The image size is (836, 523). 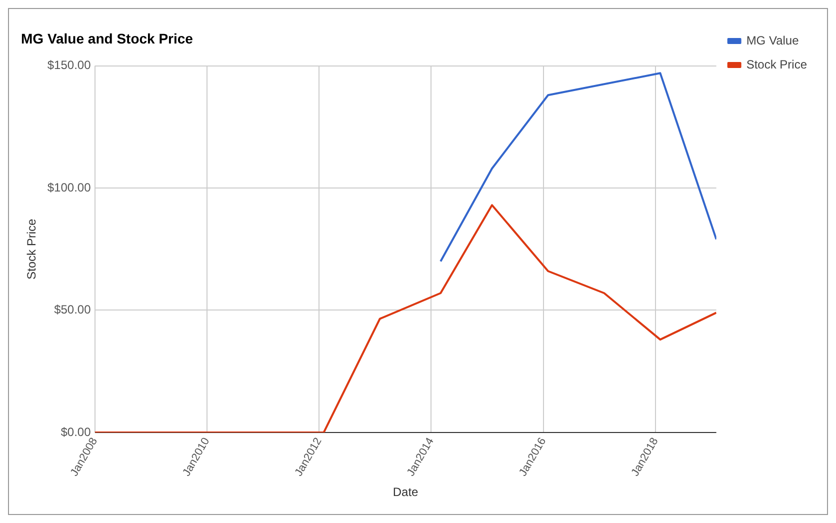 I want to click on legend-label: Stock Price, so click(x=777, y=64).